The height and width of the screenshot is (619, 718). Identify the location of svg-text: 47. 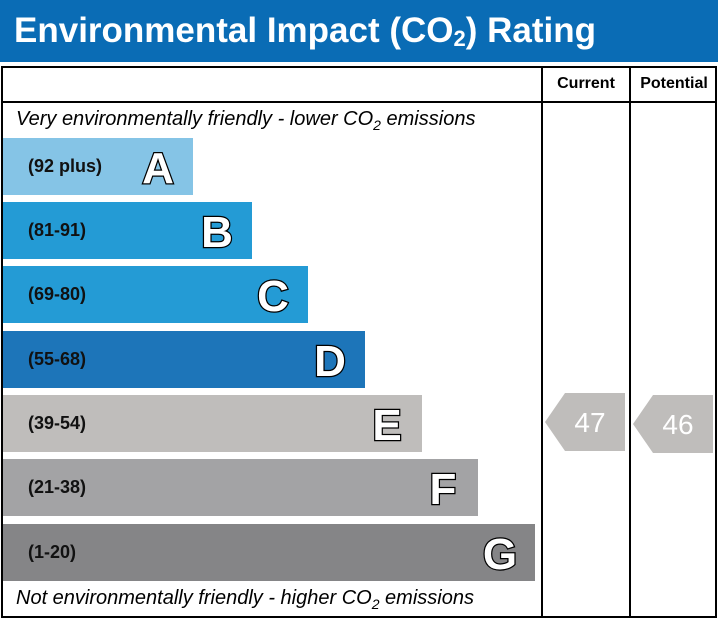
(589, 422).